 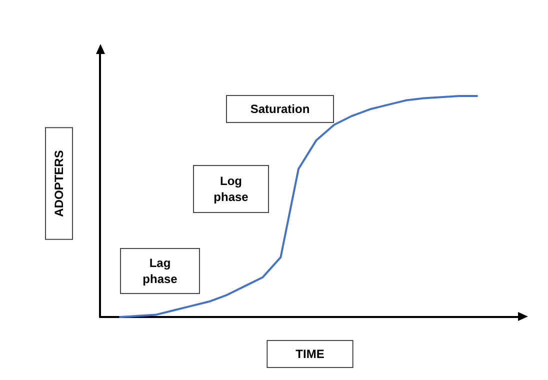 I want to click on annotation: Lag phase, so click(x=160, y=271).